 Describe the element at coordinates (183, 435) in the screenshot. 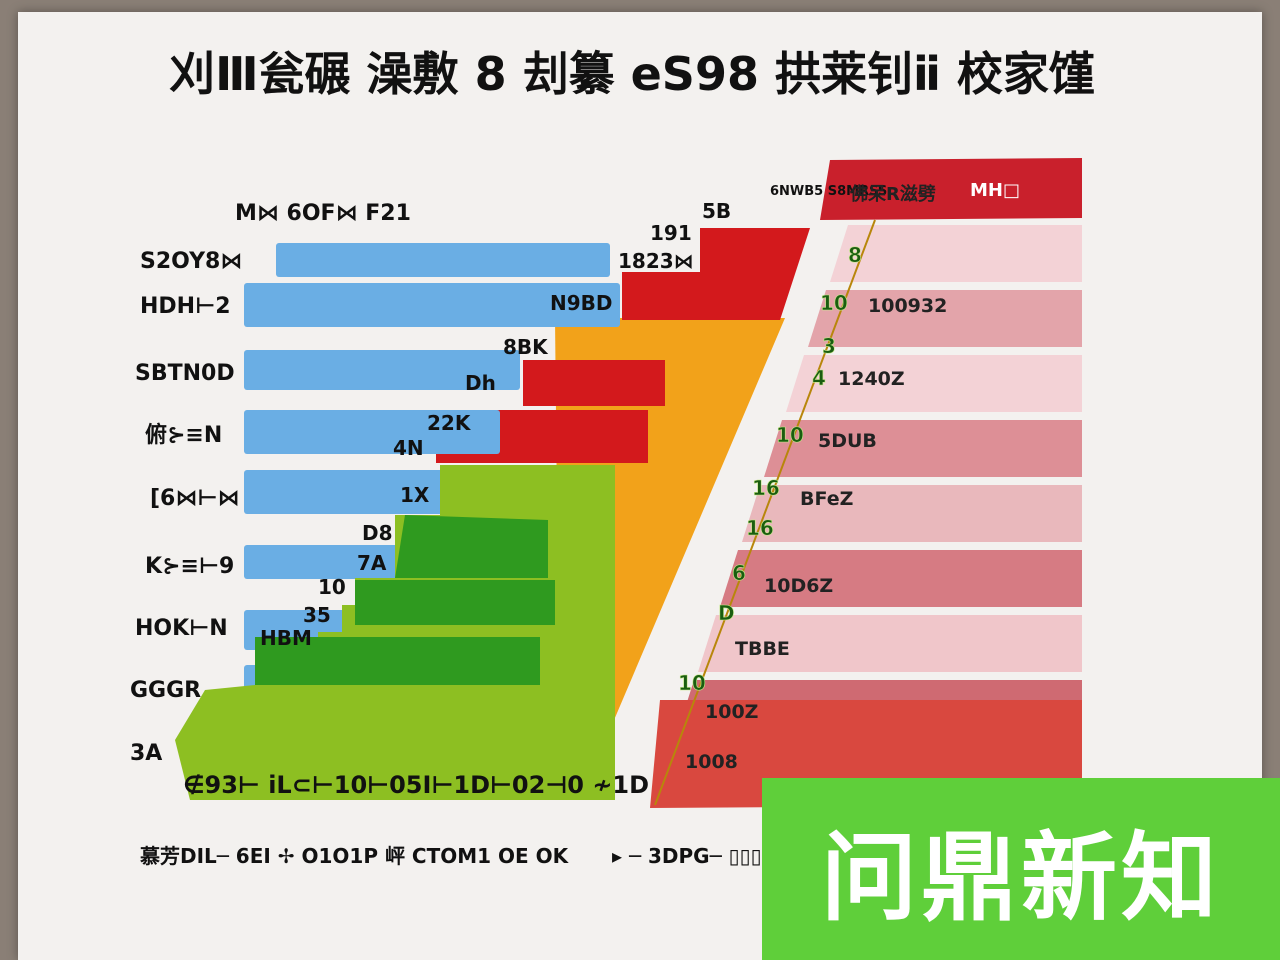

I see `left-category-label: 俯⊱≡N` at that location.